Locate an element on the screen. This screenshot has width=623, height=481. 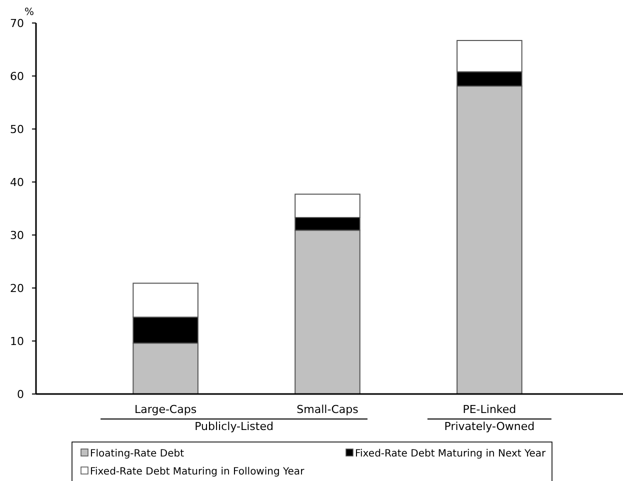
legend-label: Fixed-Rate Debt Maturing in Next Year is located at coordinates (451, 454).